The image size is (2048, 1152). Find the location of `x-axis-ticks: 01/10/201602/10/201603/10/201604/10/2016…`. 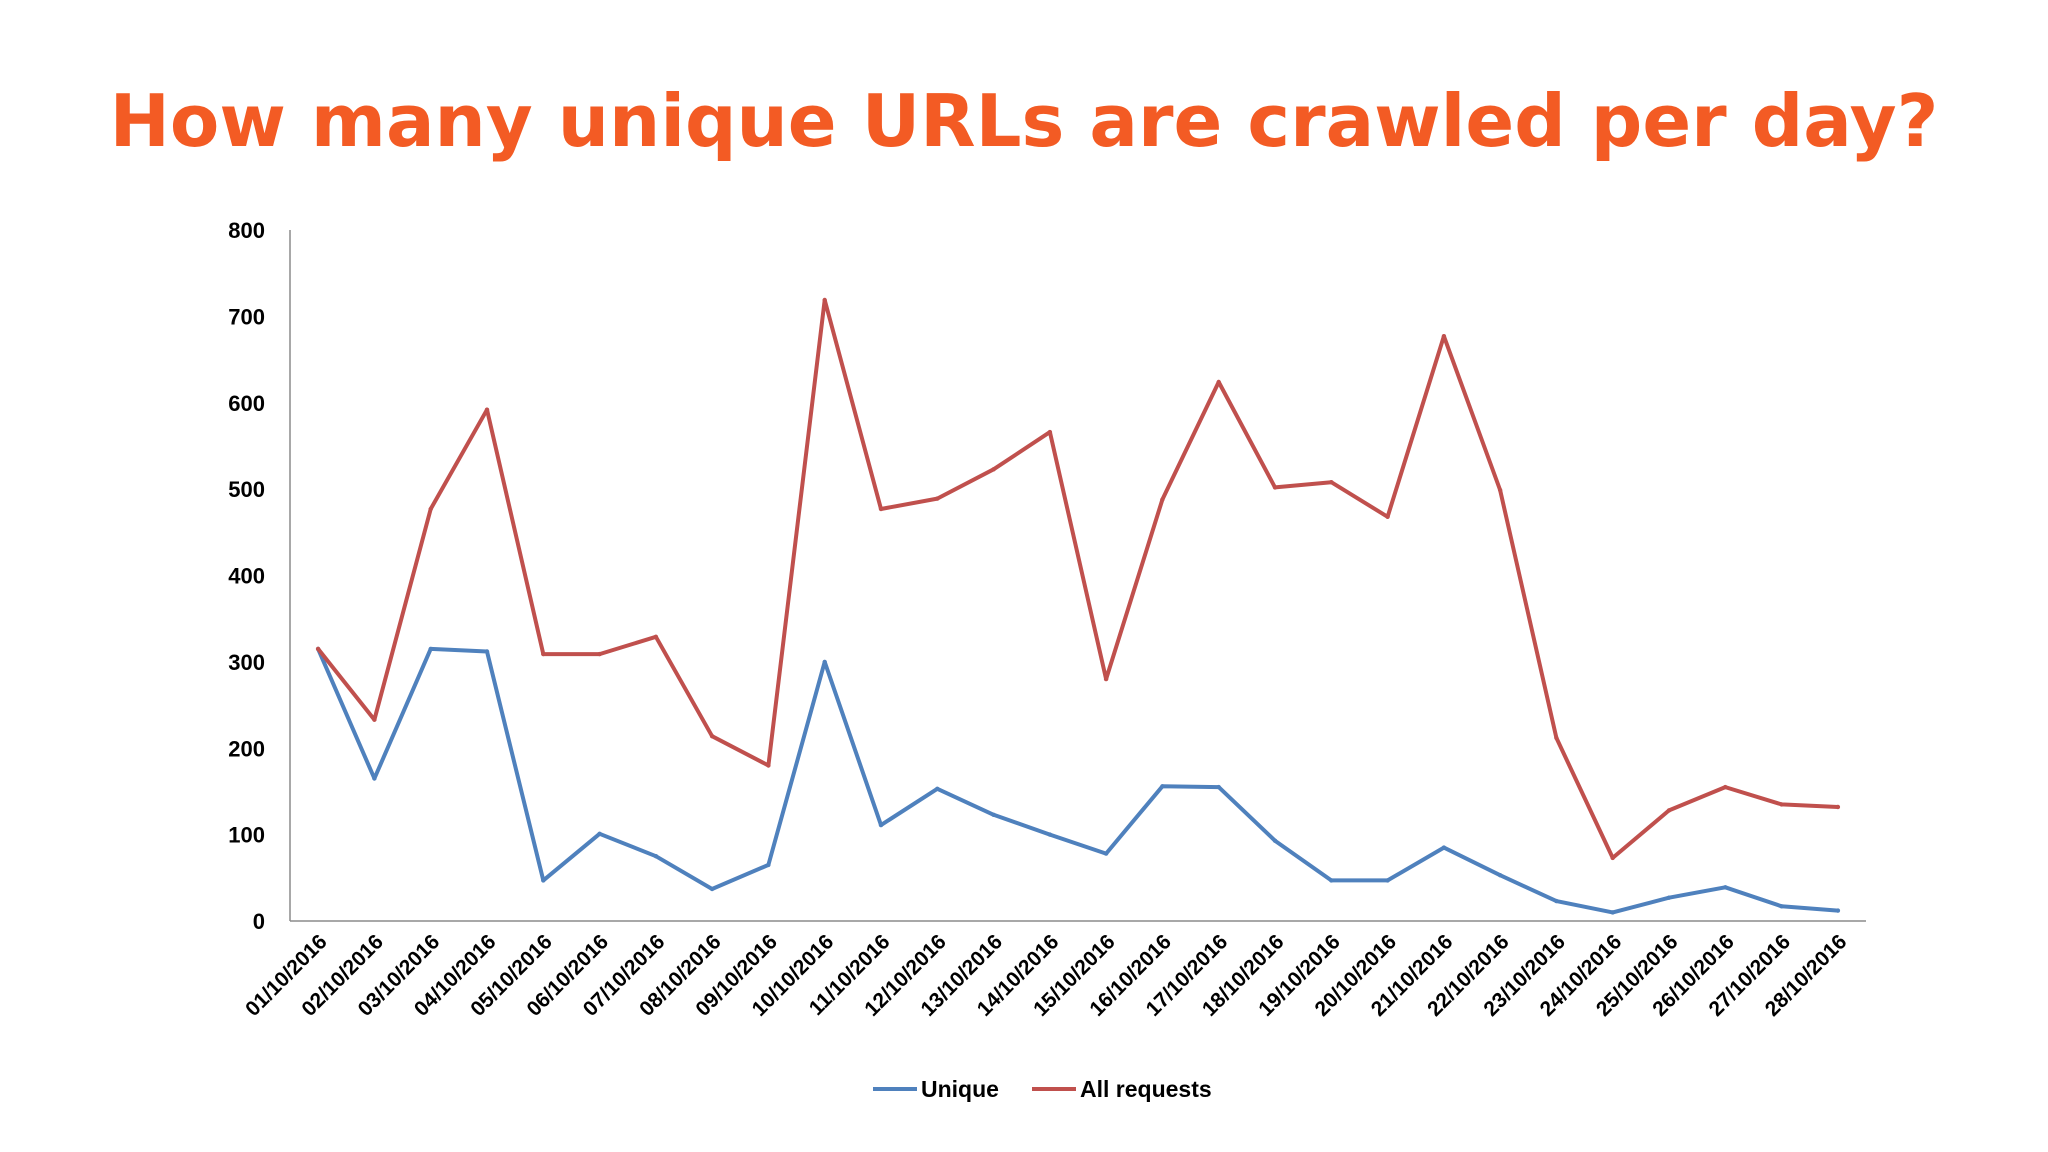

x-axis-ticks: 01/10/201602/10/201603/10/201604/10/2016… is located at coordinates (1046, 975).